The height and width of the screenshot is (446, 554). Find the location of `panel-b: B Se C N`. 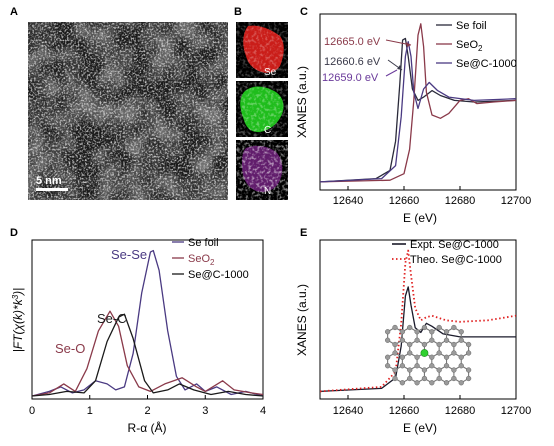

panel-b: B Se C N is located at coordinates (261, 103).